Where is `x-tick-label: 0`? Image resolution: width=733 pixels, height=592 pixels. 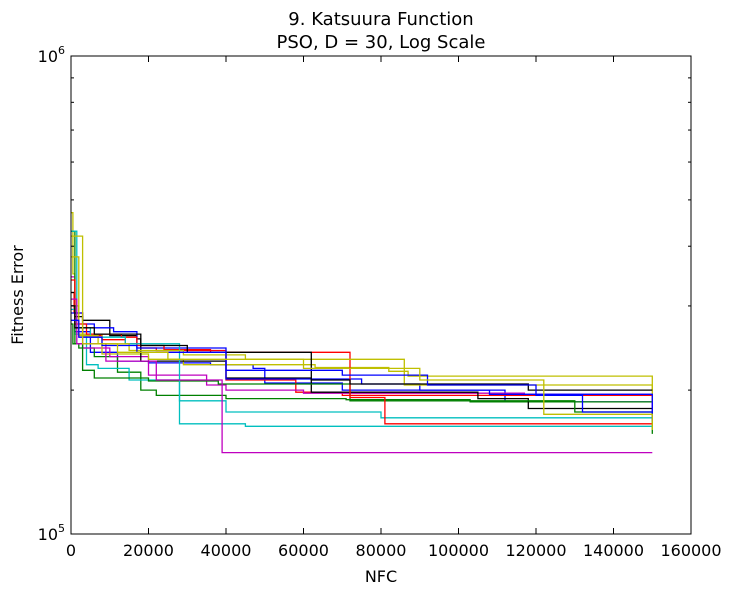 x-tick-label: 0 is located at coordinates (71, 550).